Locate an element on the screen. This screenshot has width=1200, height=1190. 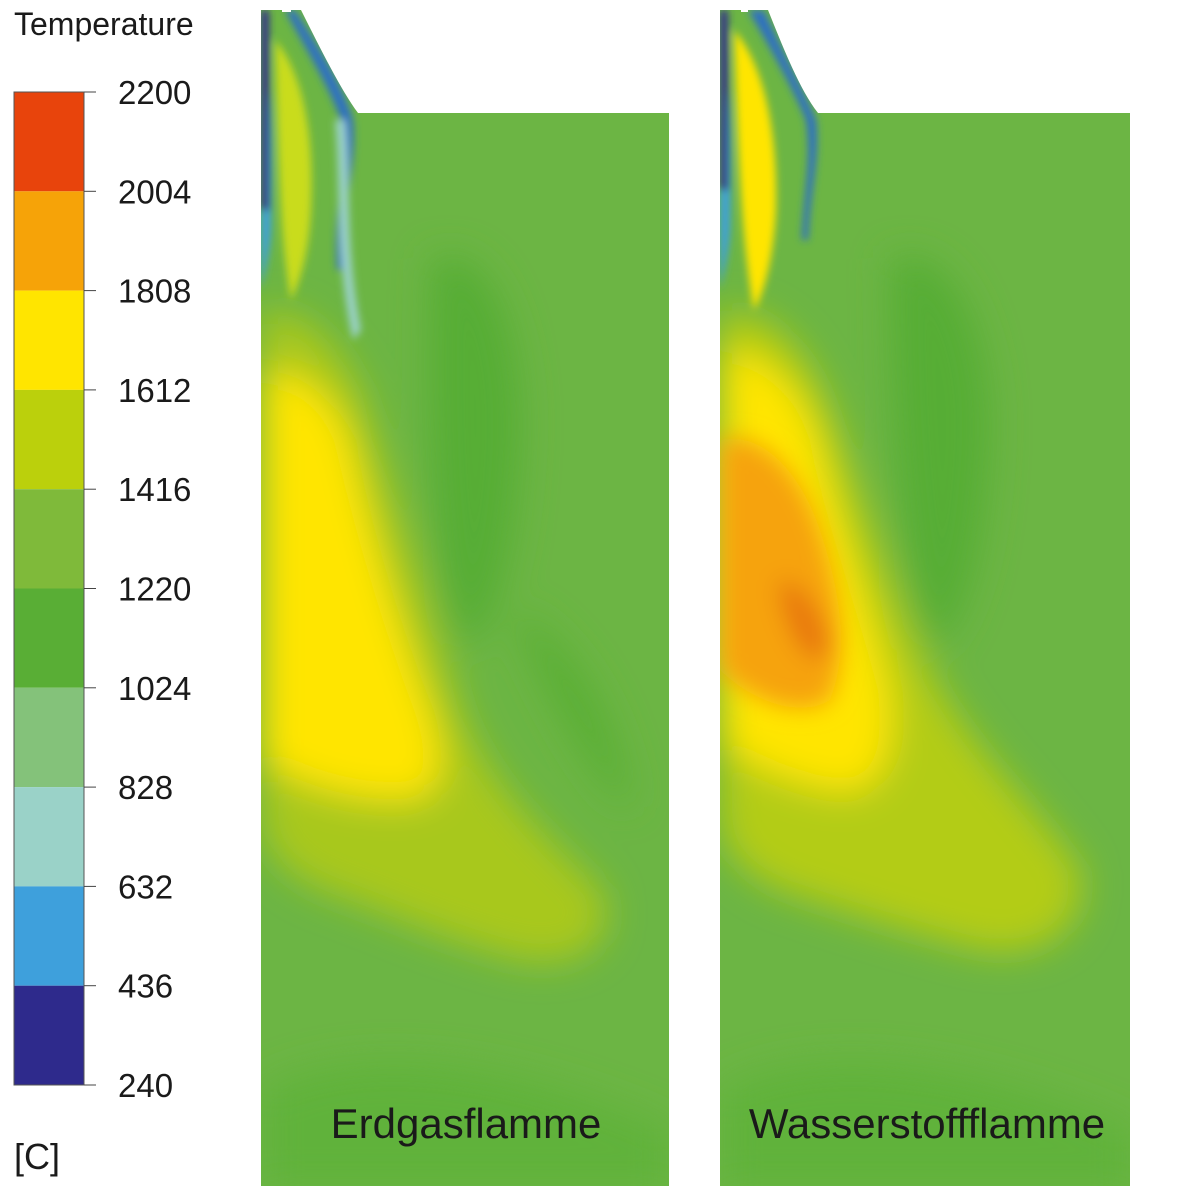
colorbar-tick-label: 632 is located at coordinates (145, 886).